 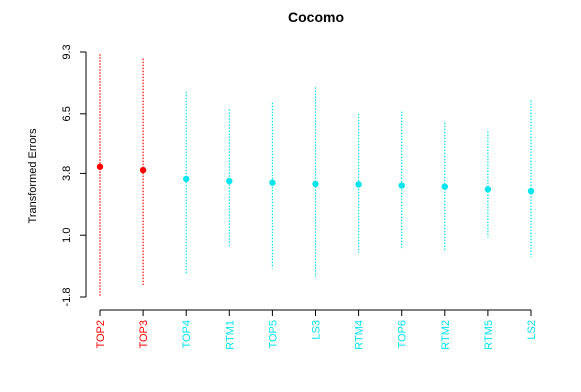 What do you see at coordinates (531, 191) in the screenshot?
I see `point-ls2` at bounding box center [531, 191].